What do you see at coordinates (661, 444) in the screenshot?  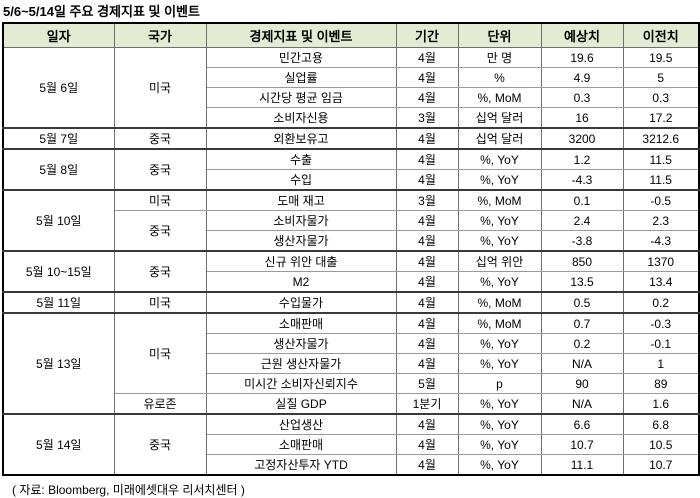 I see `previous-cell: 10.5` at bounding box center [661, 444].